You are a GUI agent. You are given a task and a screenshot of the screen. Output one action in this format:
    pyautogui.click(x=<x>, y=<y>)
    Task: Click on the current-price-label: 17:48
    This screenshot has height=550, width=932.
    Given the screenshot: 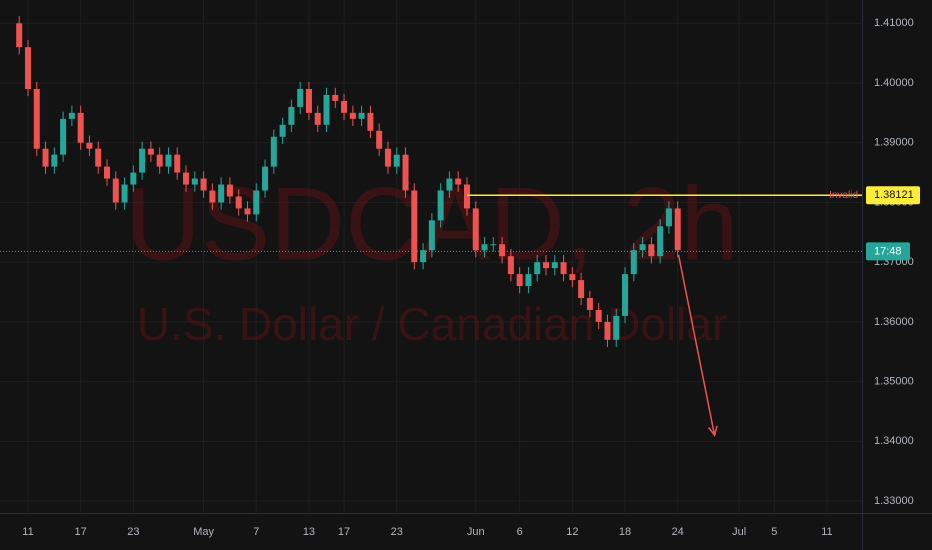 What is the action you would take?
    pyautogui.click(x=888, y=251)
    